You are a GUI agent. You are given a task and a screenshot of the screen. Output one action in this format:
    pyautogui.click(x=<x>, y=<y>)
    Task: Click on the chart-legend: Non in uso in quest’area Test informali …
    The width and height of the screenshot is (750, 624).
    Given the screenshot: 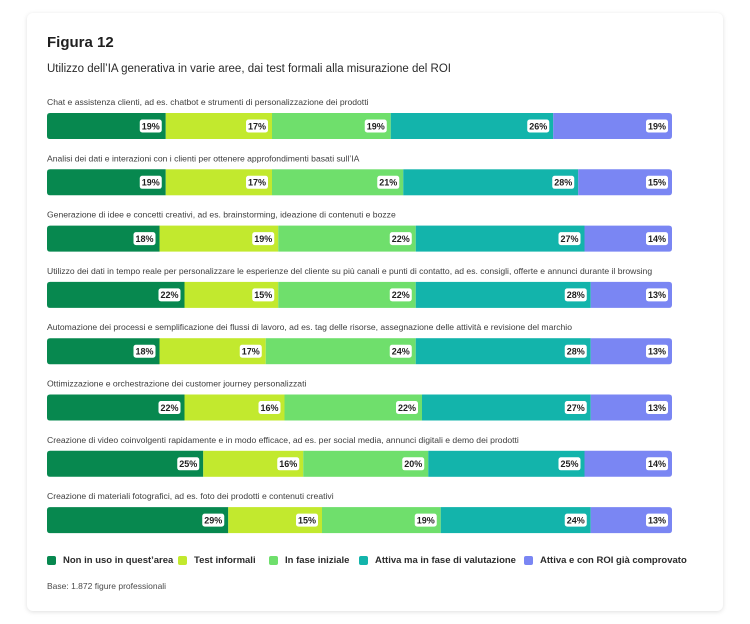 What is the action you would take?
    pyautogui.click(x=367, y=560)
    